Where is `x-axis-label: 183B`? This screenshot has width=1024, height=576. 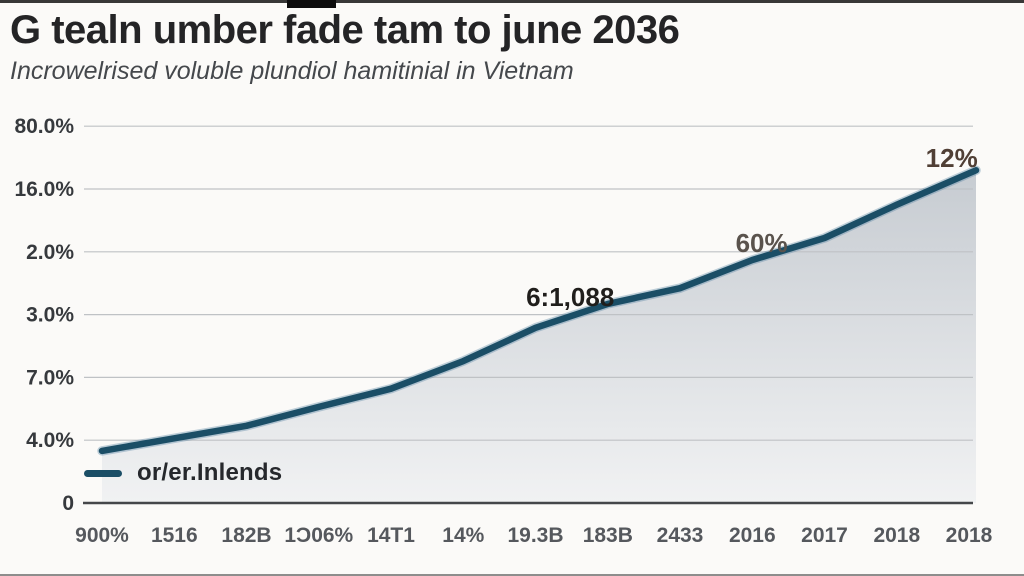
x-axis-label: 183B is located at coordinates (608, 535).